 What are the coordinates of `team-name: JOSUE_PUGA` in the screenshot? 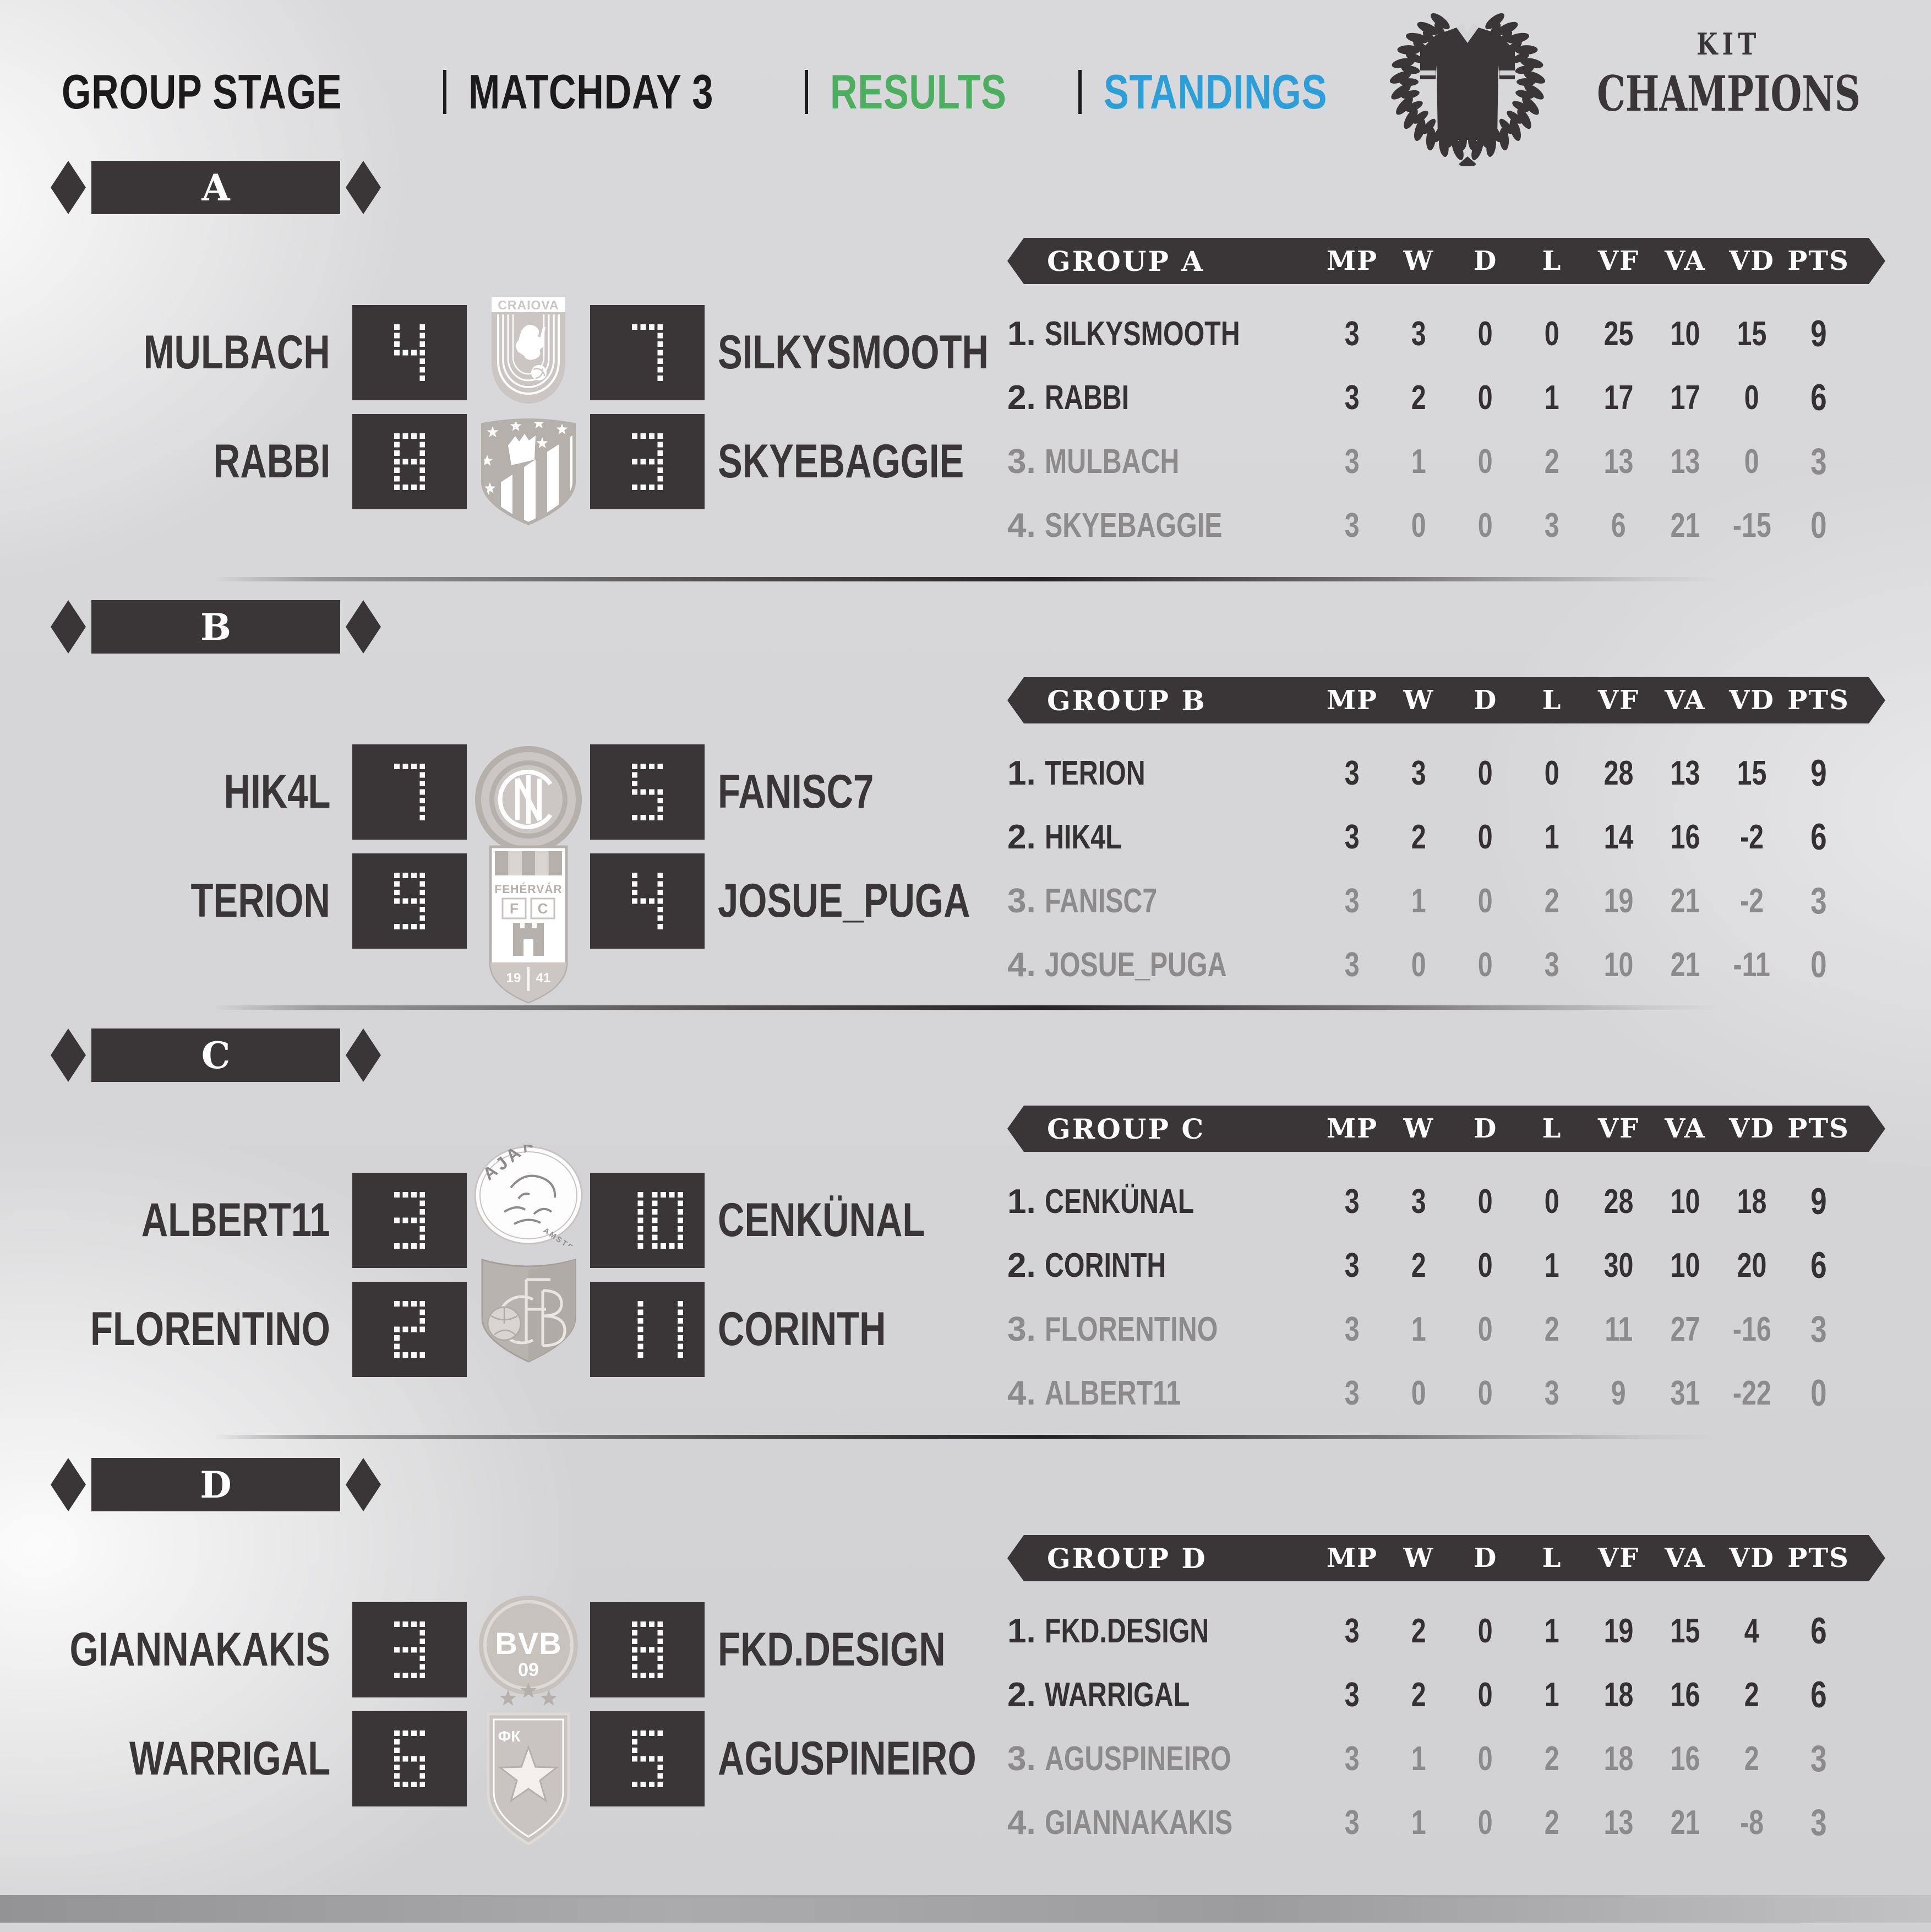 It's located at (1135, 964).